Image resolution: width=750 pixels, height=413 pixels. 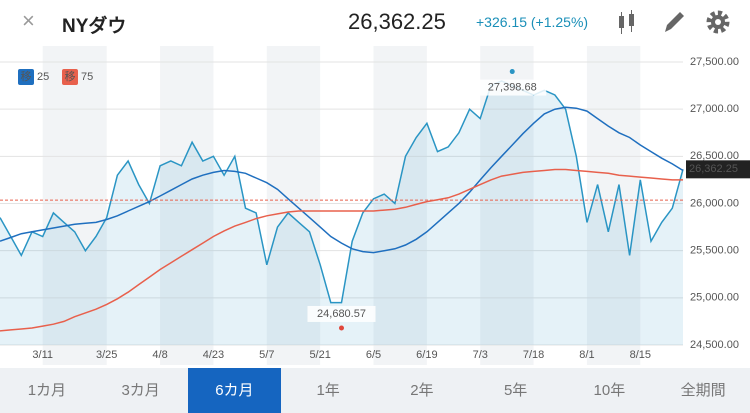 I want to click on candle-icon, so click(x=626, y=22).